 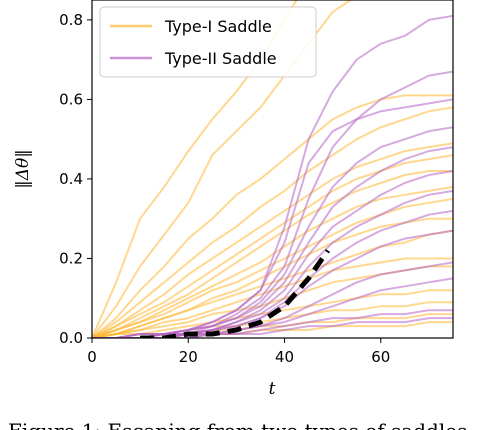 What do you see at coordinates (71, 20) in the screenshot?
I see `y-tick-label: 0.8` at bounding box center [71, 20].